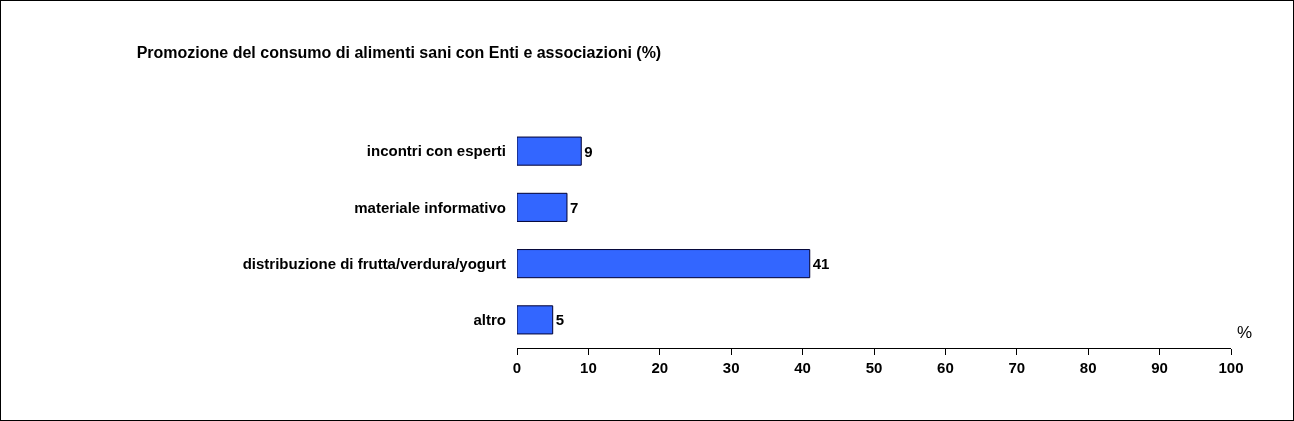 This screenshot has height=421, width=1294. What do you see at coordinates (660, 367) in the screenshot?
I see `x-tick-label: 20` at bounding box center [660, 367].